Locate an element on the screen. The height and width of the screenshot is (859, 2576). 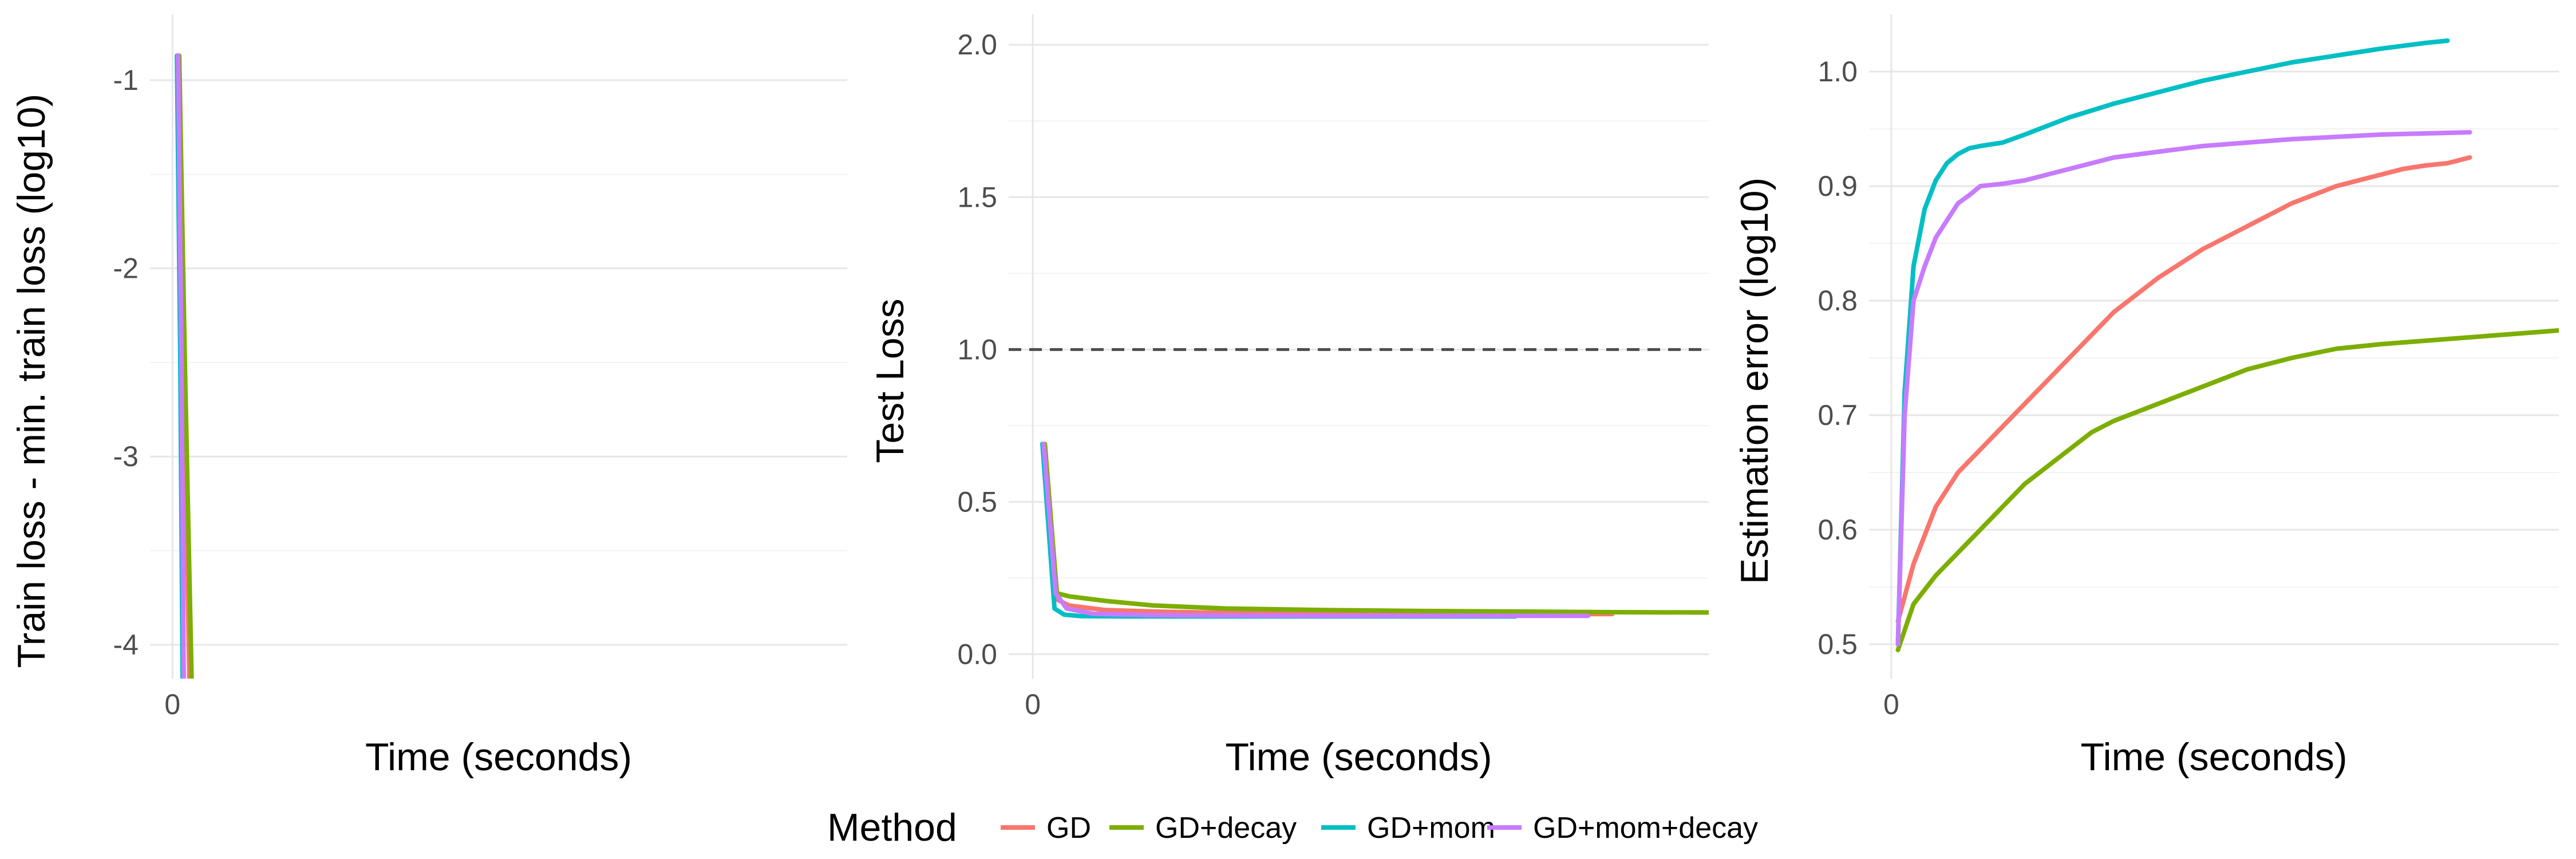
legend-label-gd-mom: GD+mom is located at coordinates (1431, 828).